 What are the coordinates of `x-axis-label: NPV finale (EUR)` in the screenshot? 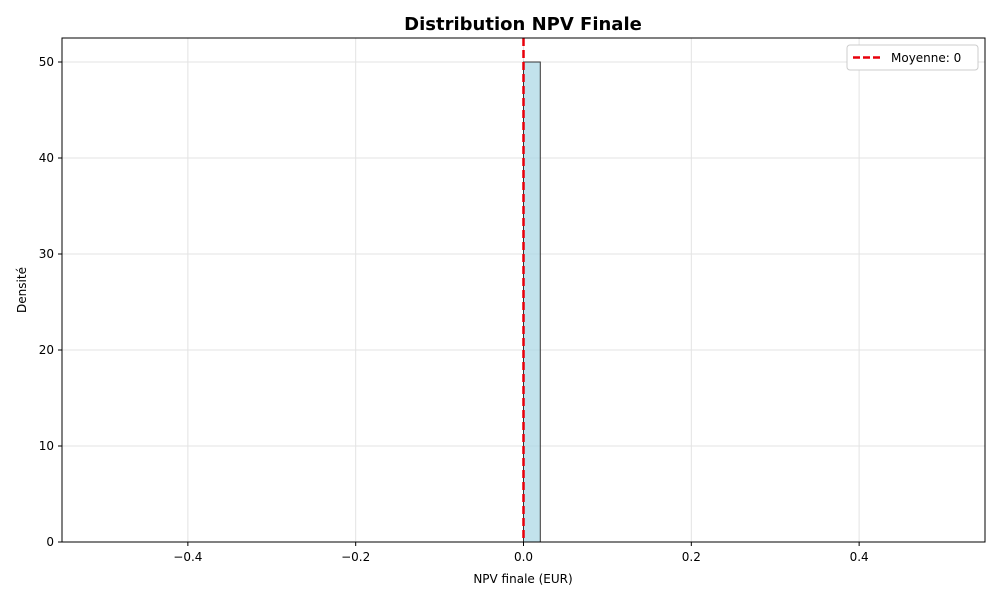 It's located at (522, 579).